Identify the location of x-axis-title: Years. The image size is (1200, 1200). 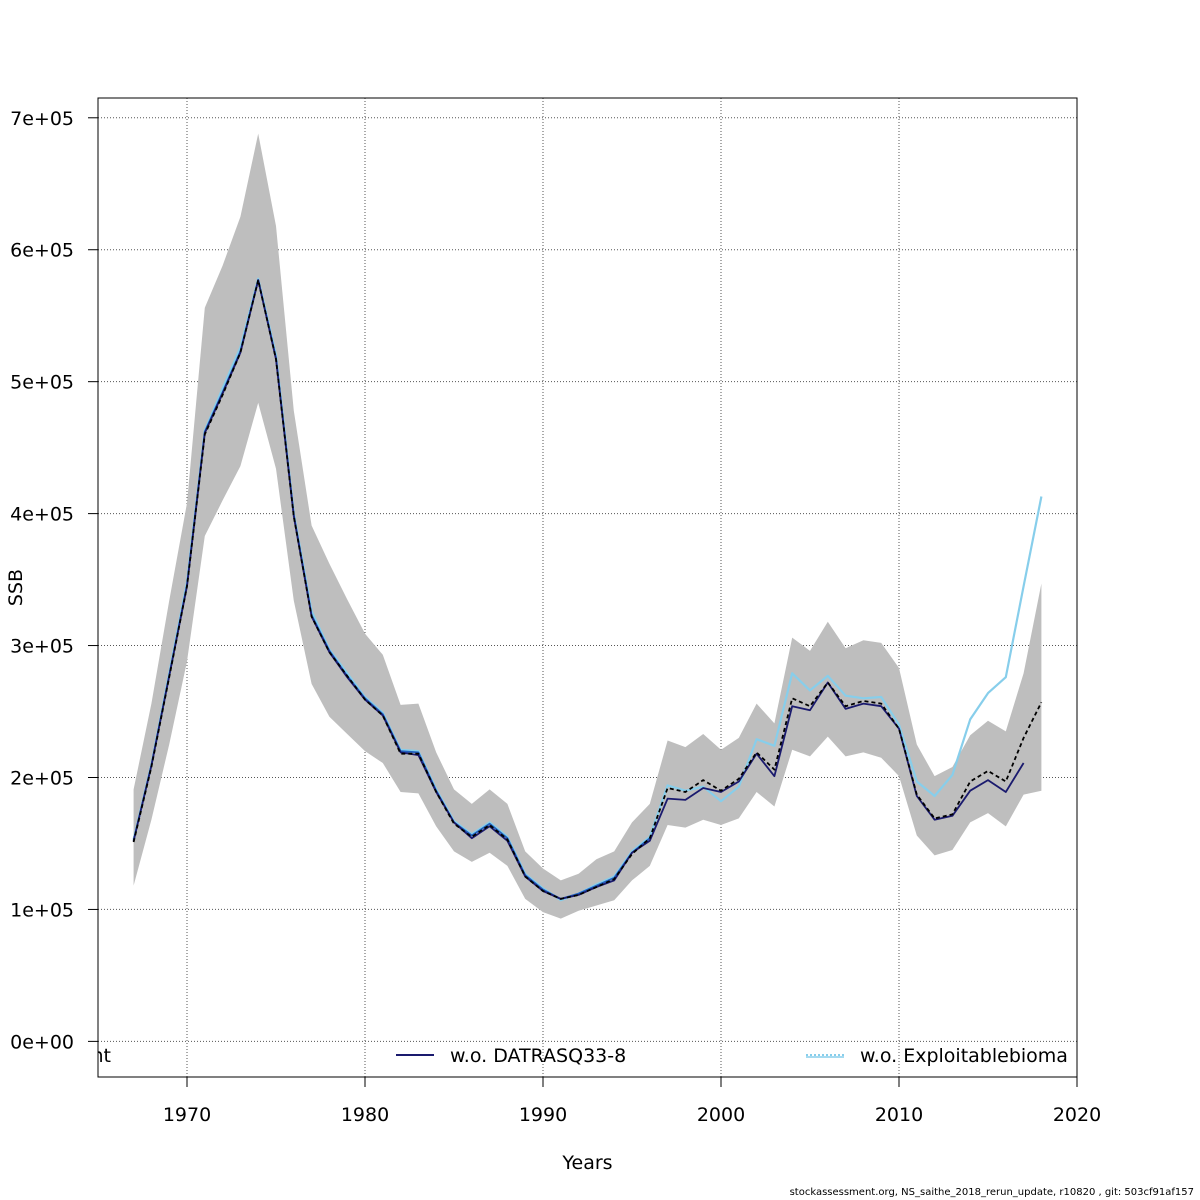
(586, 1163).